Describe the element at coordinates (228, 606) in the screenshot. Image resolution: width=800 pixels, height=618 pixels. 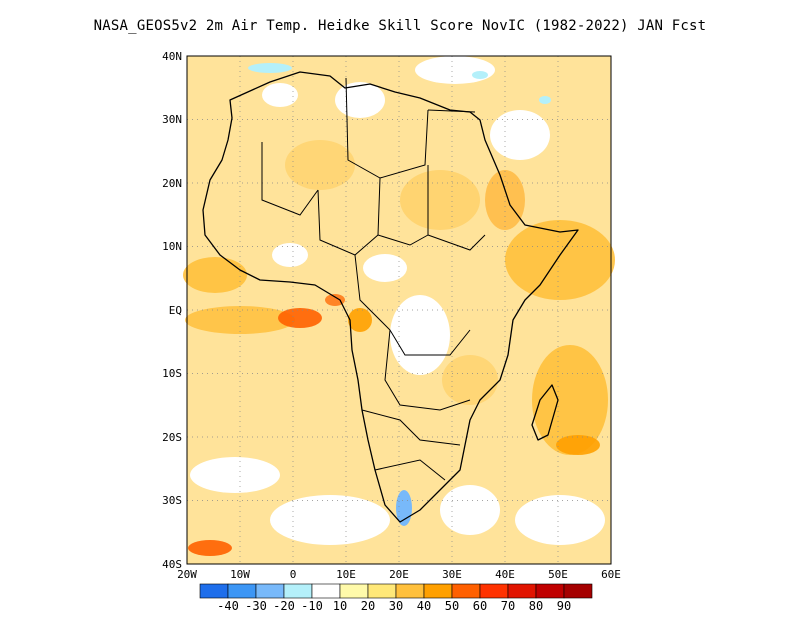
I see `colorbar-label: -40` at that location.